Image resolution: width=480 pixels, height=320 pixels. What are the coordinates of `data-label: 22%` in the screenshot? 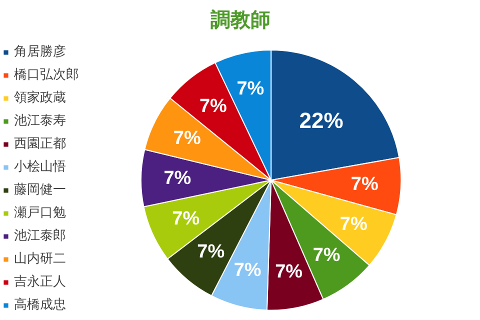 It's located at (321, 120).